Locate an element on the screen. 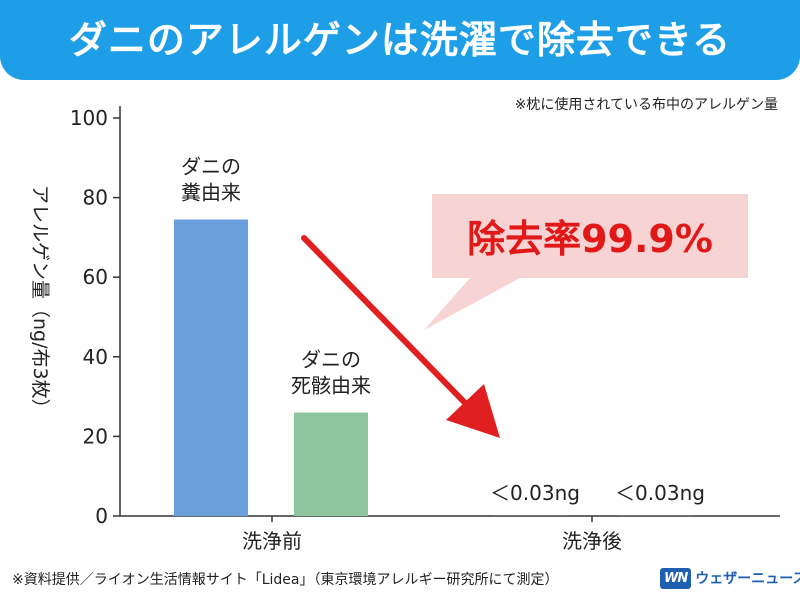  weathernews-logo: WN ウェザーニュース is located at coordinates (730, 578).